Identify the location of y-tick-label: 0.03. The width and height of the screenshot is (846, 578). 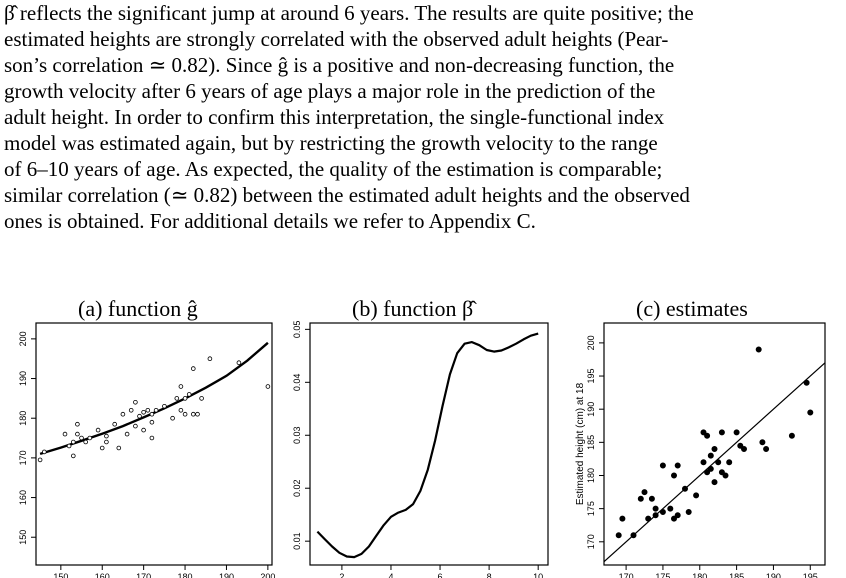
(297, 435).